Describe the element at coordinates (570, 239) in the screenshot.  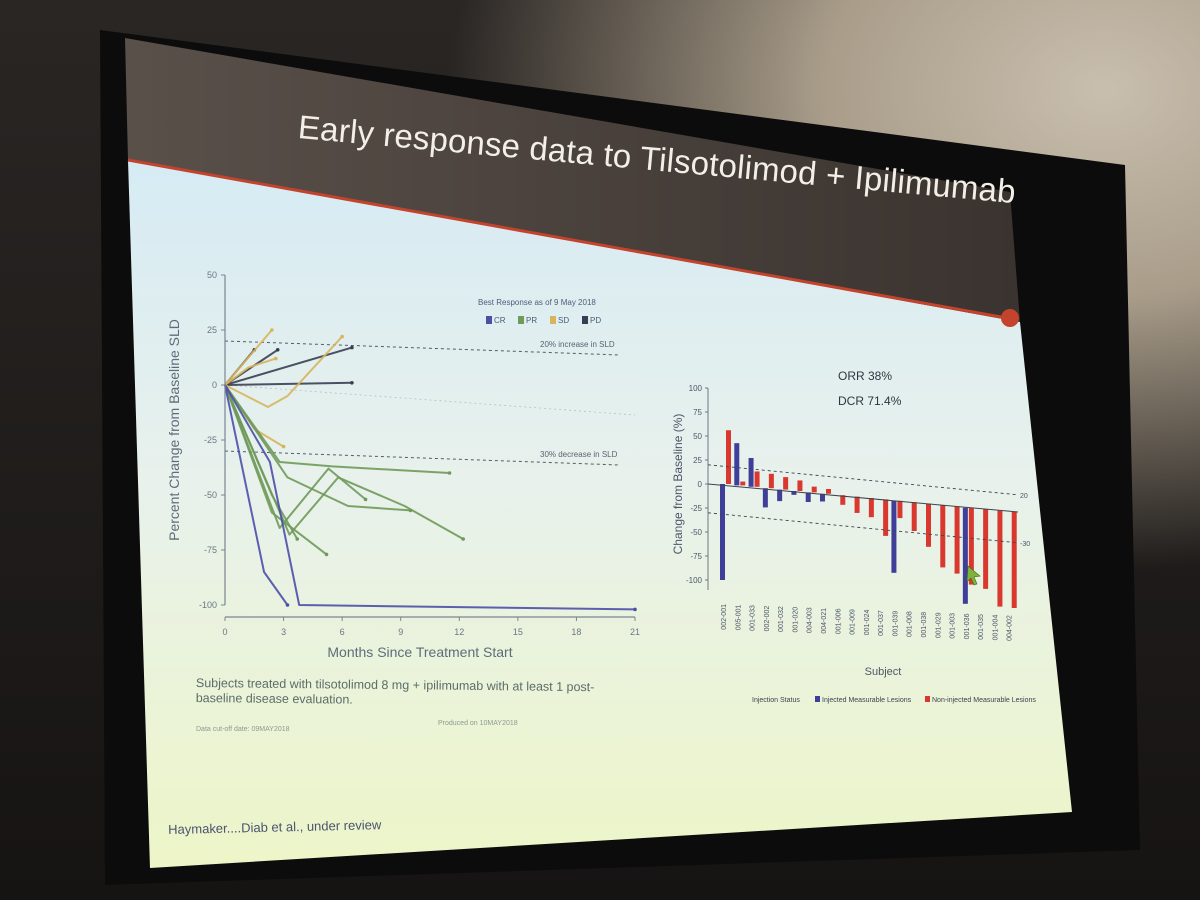
I see `slide-accent-line` at that location.